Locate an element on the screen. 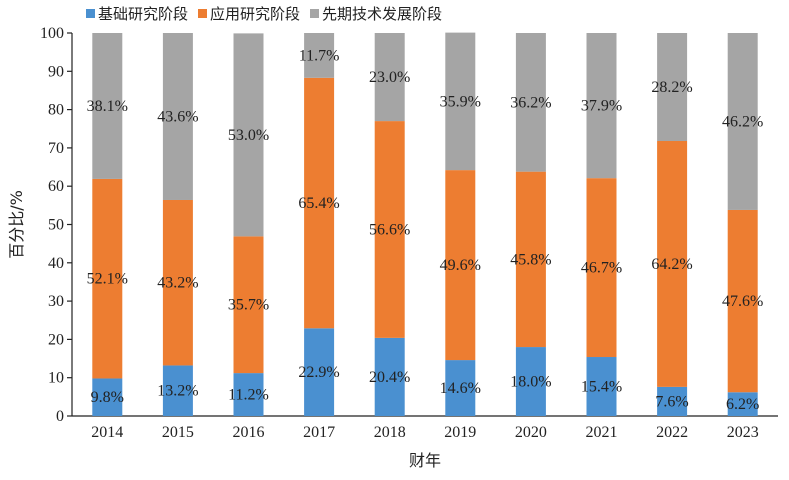  x-tick-label: 2023 is located at coordinates (743, 432).